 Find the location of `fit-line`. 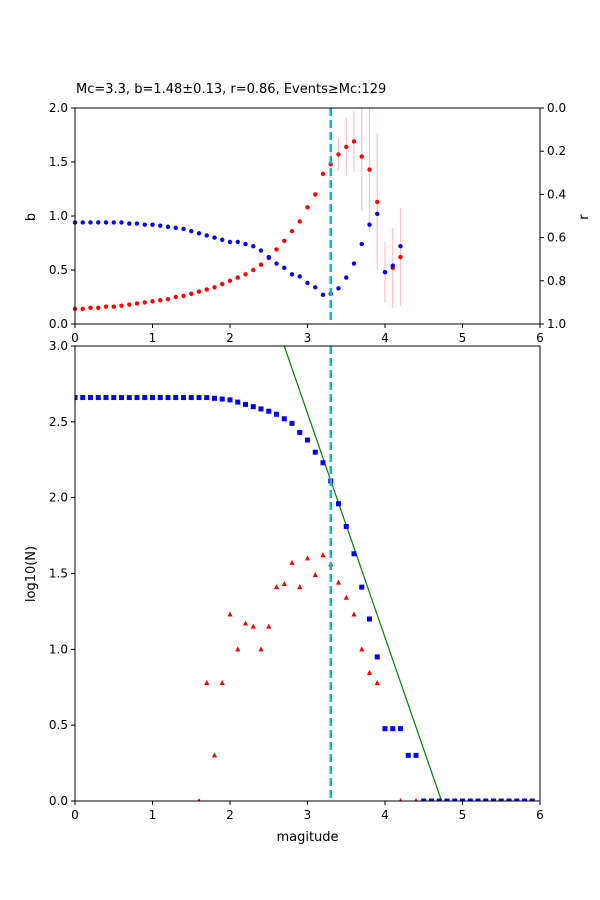

fit-line is located at coordinates (363, 573).